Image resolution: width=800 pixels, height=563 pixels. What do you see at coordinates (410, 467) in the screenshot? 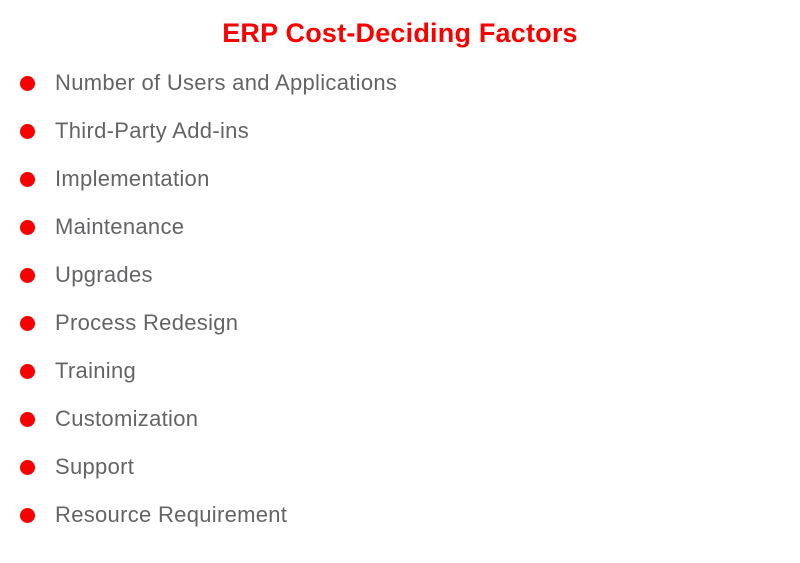
I see `list-item: Support` at bounding box center [410, 467].